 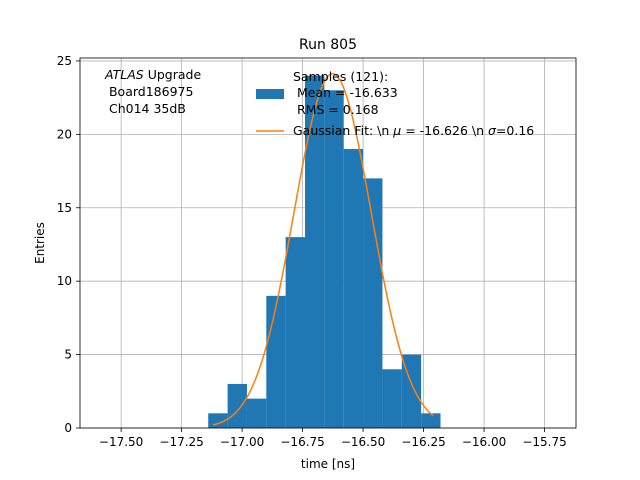 What do you see at coordinates (413, 130) in the screenshot?
I see `legend-fit-label: Gaussian Fit: \n μ = -16.626 \n σ=0.16` at bounding box center [413, 130].